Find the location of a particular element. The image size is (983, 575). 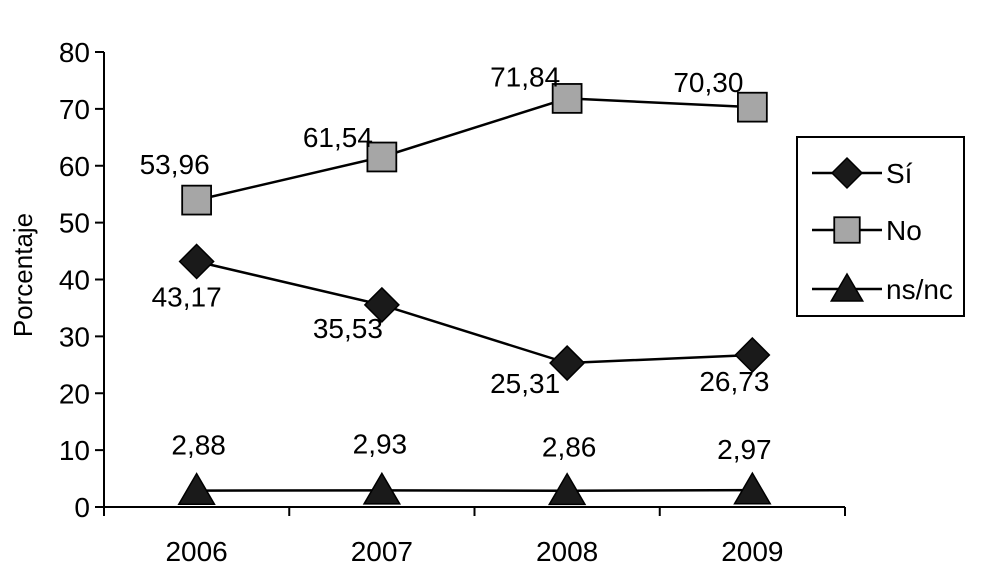

x-tick-label: 2008 is located at coordinates (567, 551).